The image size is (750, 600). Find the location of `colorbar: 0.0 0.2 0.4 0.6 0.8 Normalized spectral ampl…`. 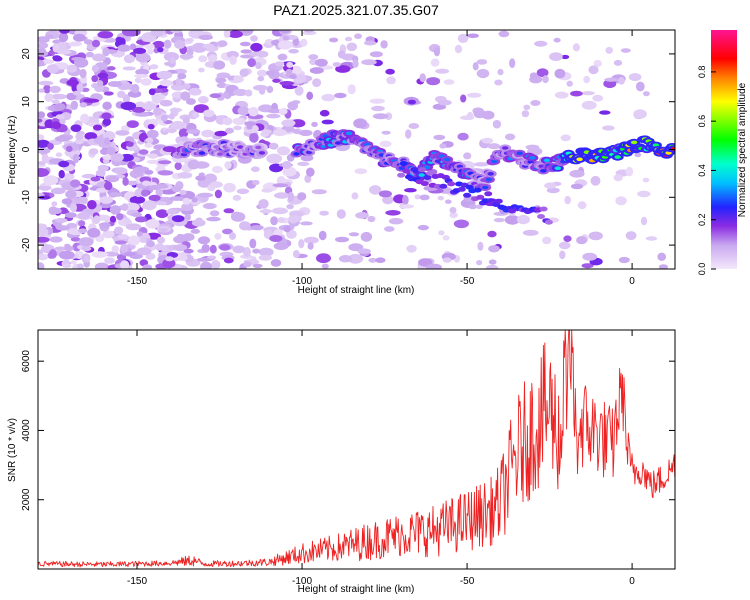

colorbar: 0.0 0.2 0.4 0.6 0.8 Normalized spectral ampl… is located at coordinates (722, 152).